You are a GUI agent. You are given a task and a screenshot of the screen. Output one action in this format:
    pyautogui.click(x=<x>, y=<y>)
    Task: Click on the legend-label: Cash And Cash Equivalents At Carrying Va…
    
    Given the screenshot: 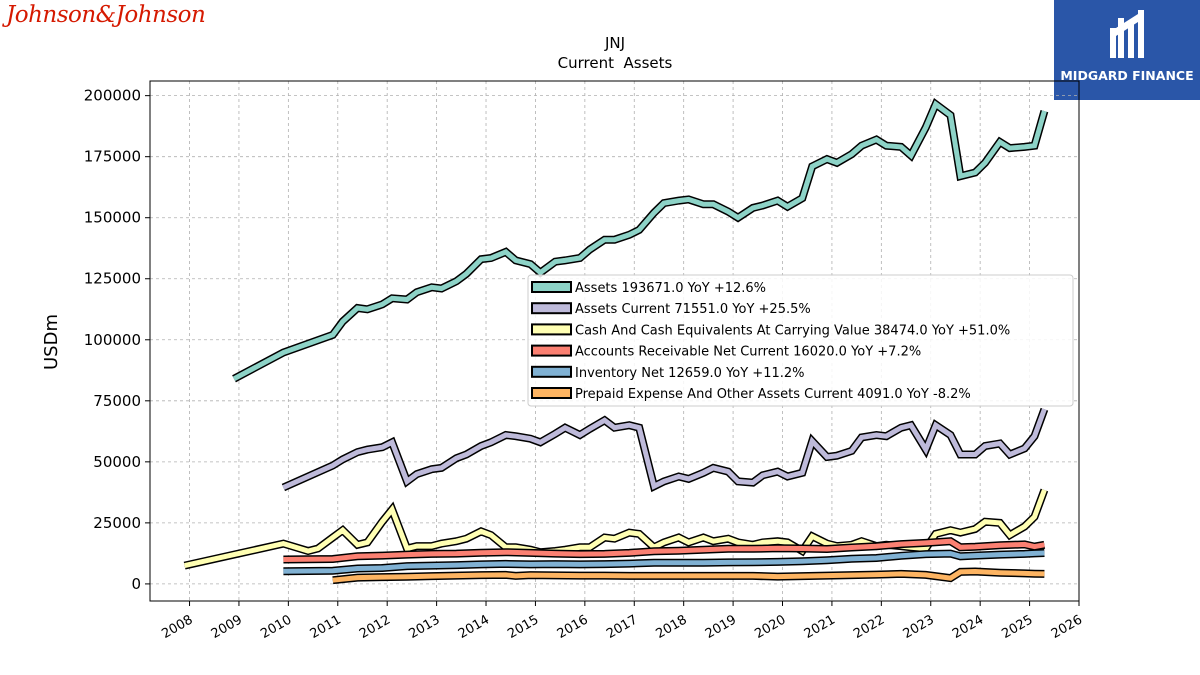 What is the action you would take?
    pyautogui.click(x=792, y=330)
    